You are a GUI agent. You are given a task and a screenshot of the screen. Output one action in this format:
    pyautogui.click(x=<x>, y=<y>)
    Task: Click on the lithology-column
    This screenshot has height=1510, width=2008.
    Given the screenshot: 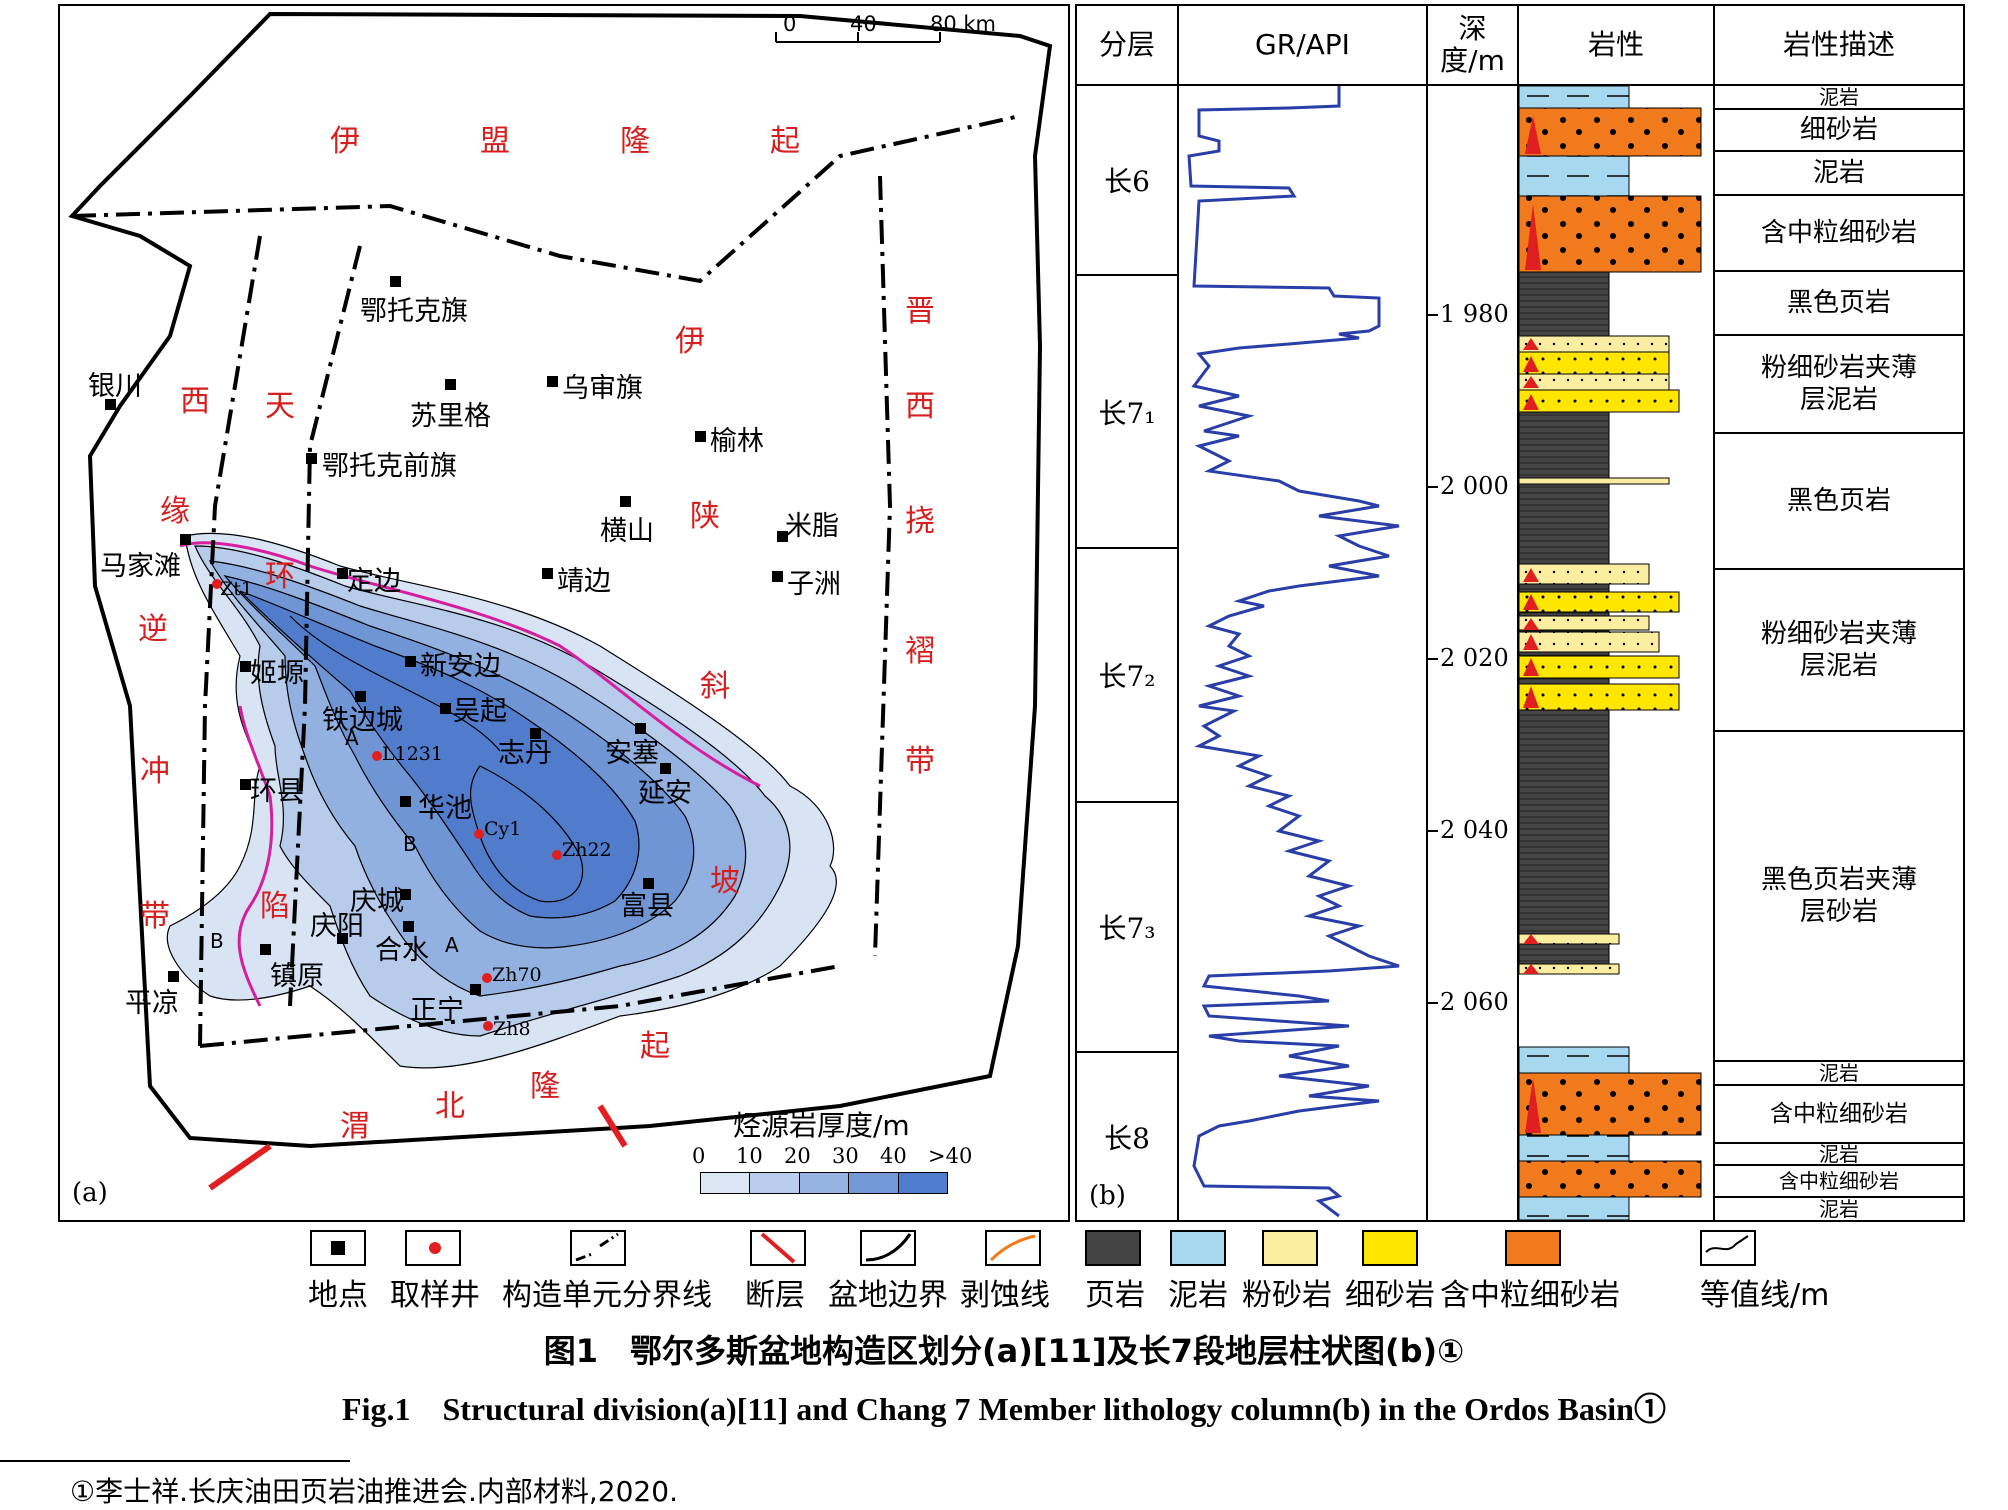 What is the action you would take?
    pyautogui.click(x=1610, y=653)
    